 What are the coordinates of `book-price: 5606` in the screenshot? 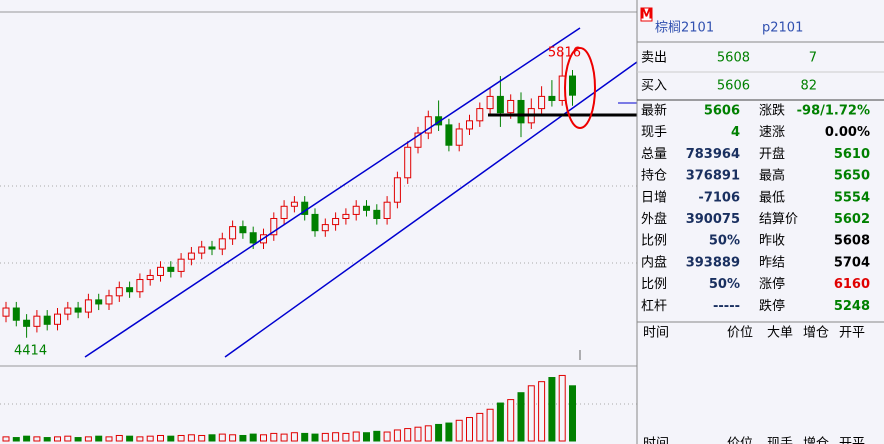 It's located at (733, 86).